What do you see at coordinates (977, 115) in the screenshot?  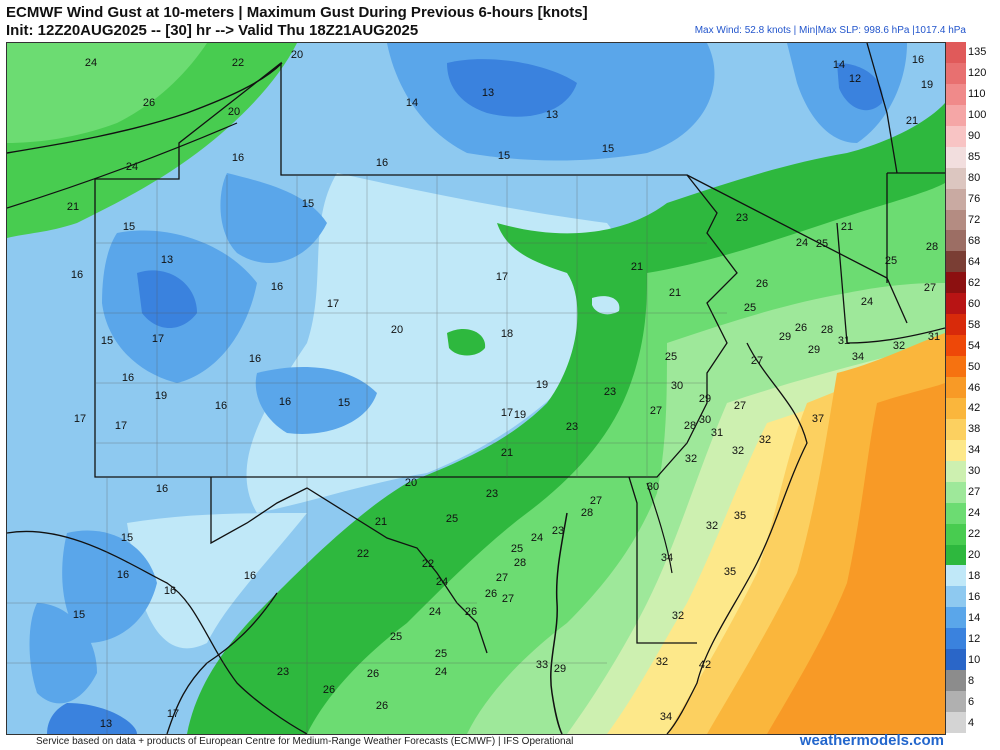 I see `colorbar-tick: 100` at bounding box center [977, 115].